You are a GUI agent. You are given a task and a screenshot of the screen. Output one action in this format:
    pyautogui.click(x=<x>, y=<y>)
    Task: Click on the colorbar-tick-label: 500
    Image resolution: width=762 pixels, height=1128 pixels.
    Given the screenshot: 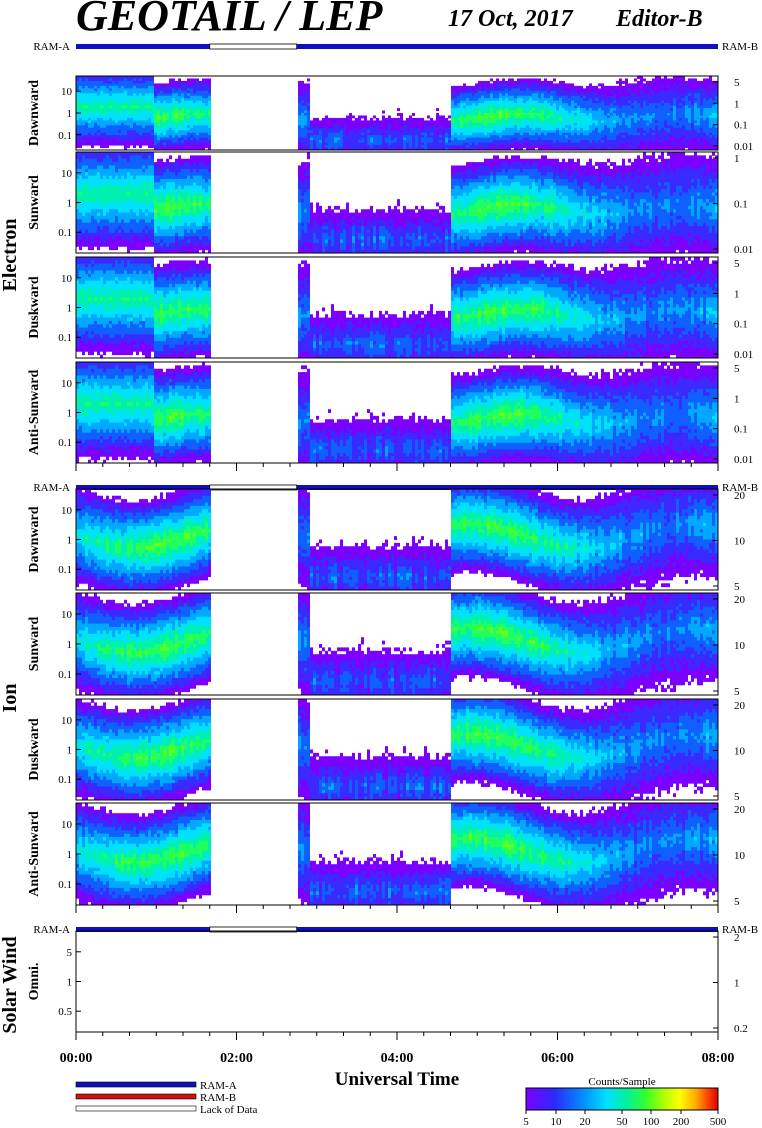 What is the action you would take?
    pyautogui.click(x=718, y=1122)
    